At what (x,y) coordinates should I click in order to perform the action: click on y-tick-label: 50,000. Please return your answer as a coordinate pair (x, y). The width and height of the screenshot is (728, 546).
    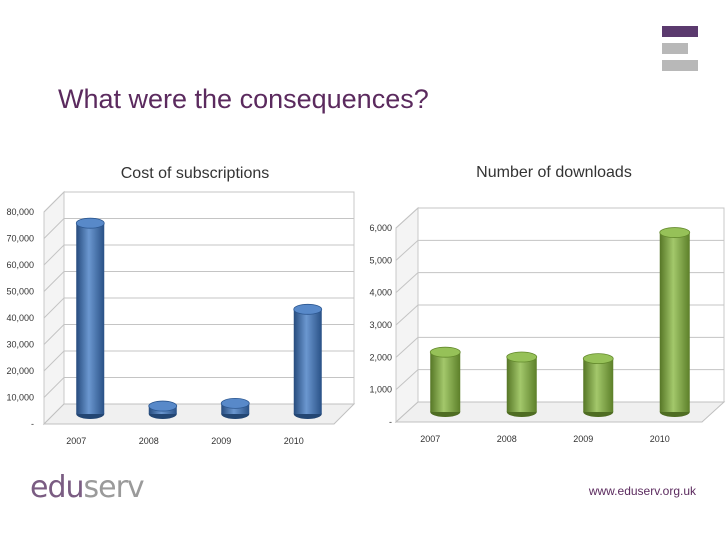
    Looking at the image, I should click on (20, 292).